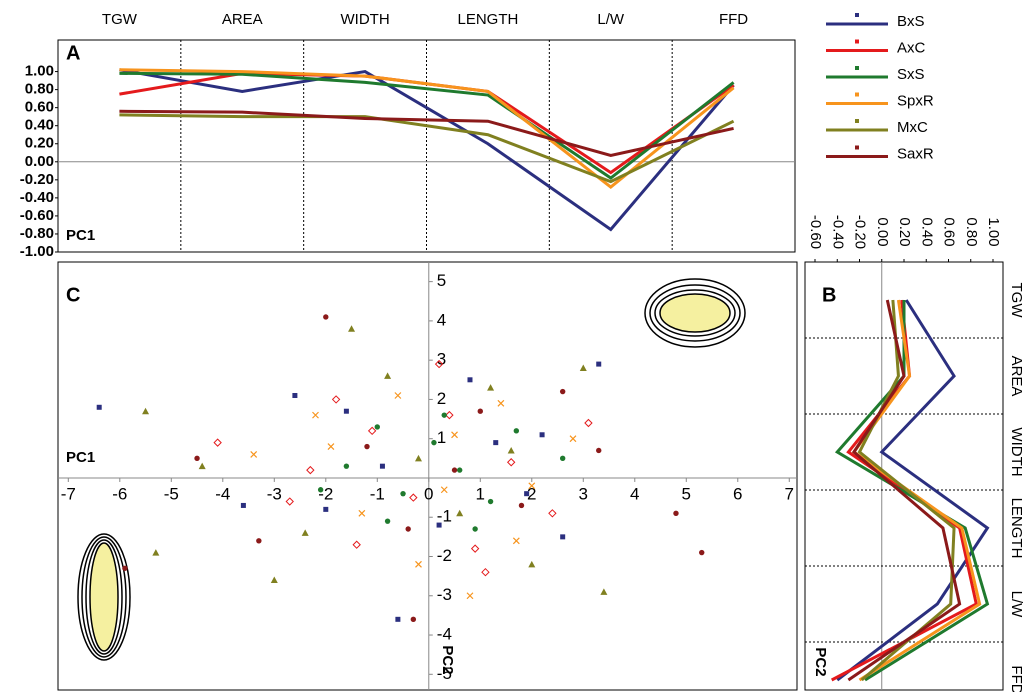 The width and height of the screenshot is (1029, 692). What do you see at coordinates (915, 100) in the screenshot?
I see `legend-label: SpxR` at bounding box center [915, 100].